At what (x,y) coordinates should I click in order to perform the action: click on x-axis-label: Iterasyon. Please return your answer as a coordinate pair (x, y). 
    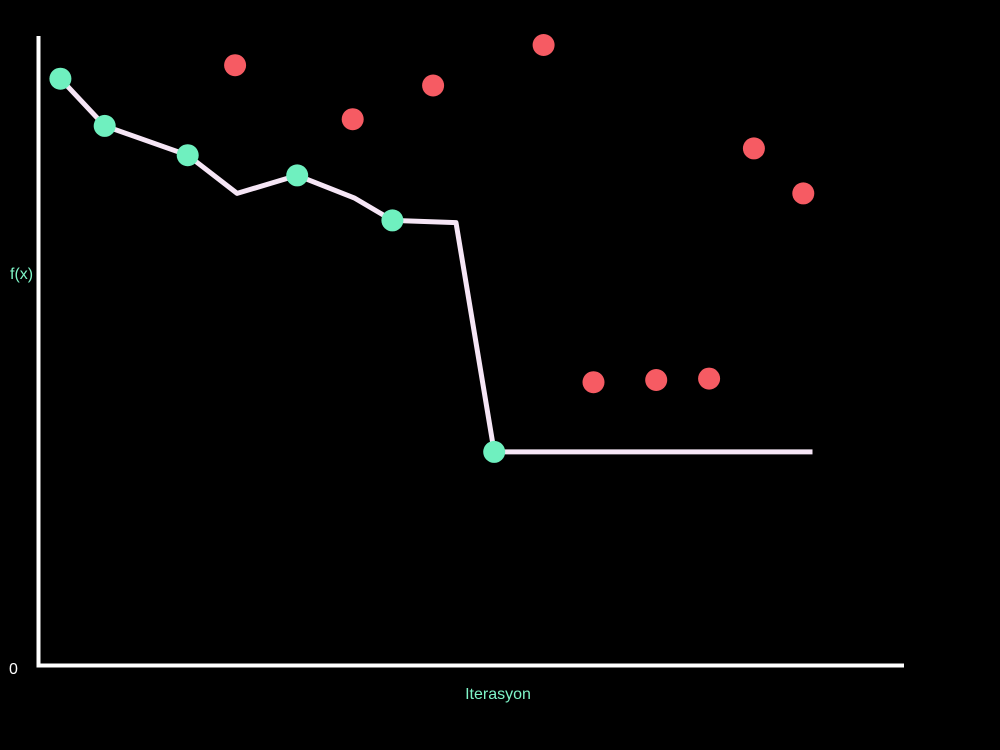
    Looking at the image, I should click on (498, 694).